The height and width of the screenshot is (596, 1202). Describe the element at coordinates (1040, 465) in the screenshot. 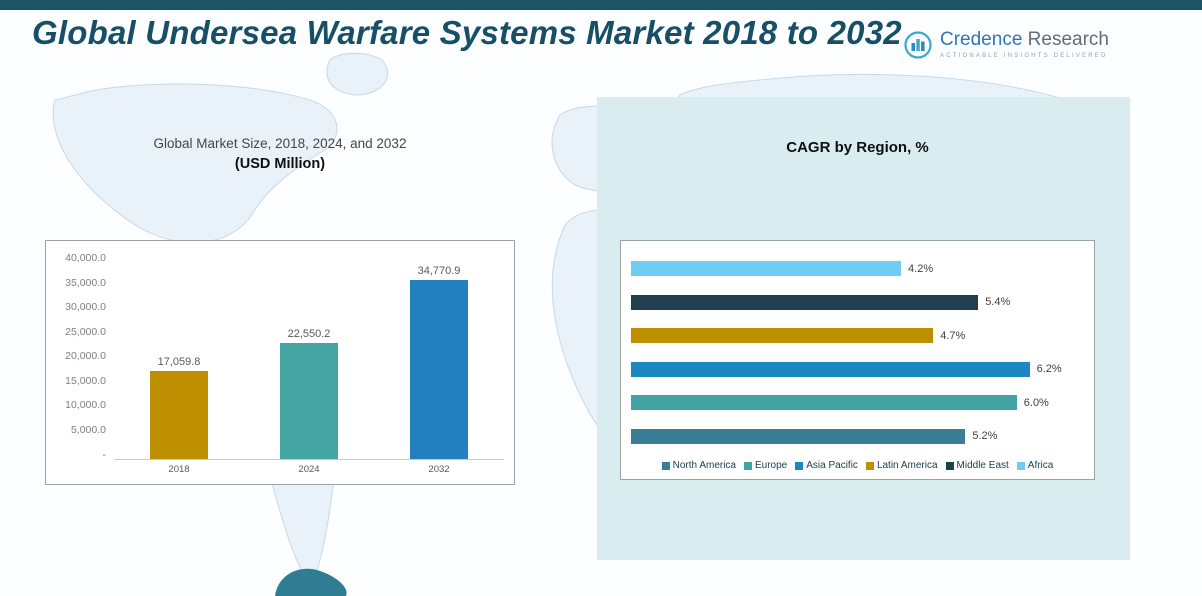

I see `legend-label: Africa` at that location.